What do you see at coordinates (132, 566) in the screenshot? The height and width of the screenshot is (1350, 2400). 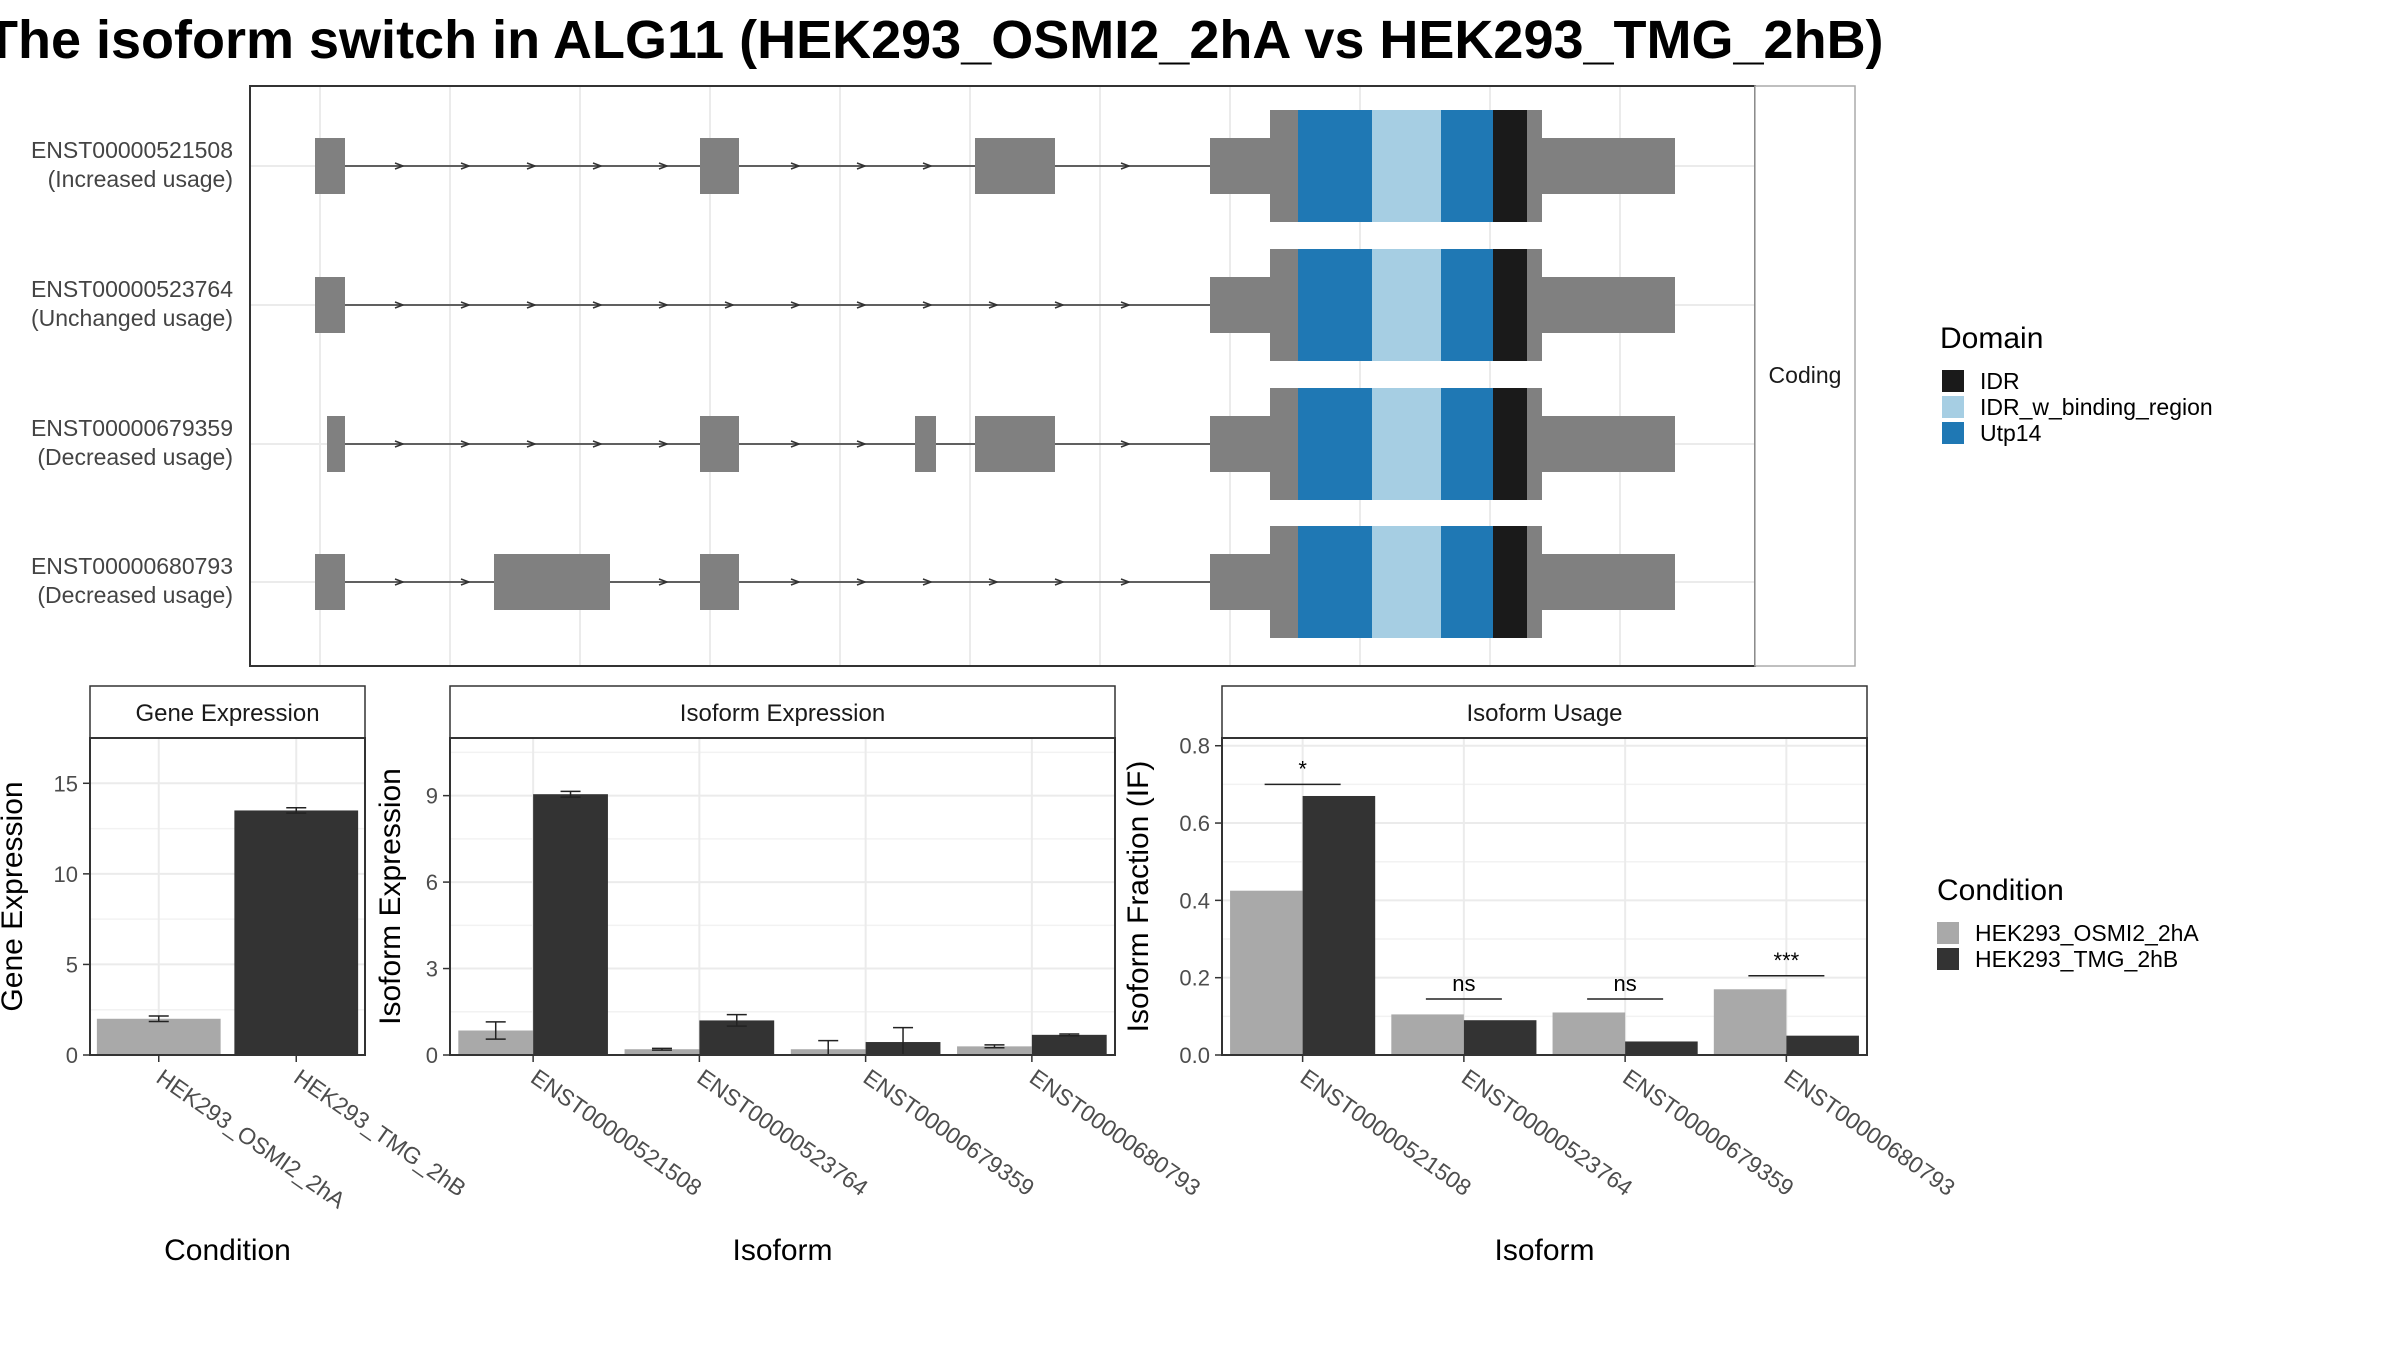 I see `transcript-id-label: ENST00000680793` at bounding box center [132, 566].